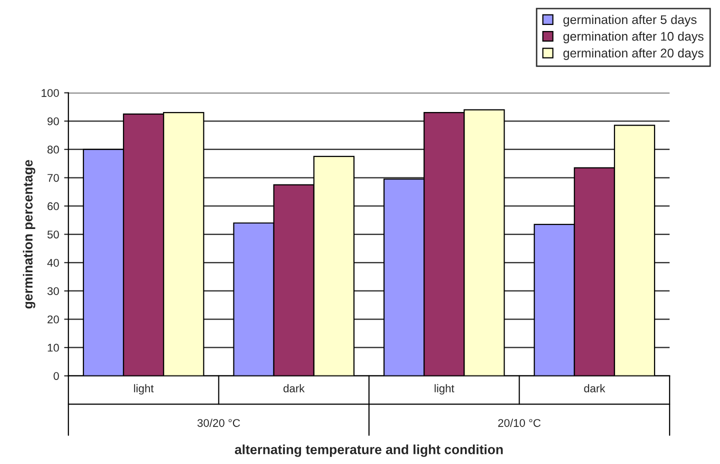  Describe the element at coordinates (50, 93) in the screenshot. I see `y-tick-label: 100` at that location.